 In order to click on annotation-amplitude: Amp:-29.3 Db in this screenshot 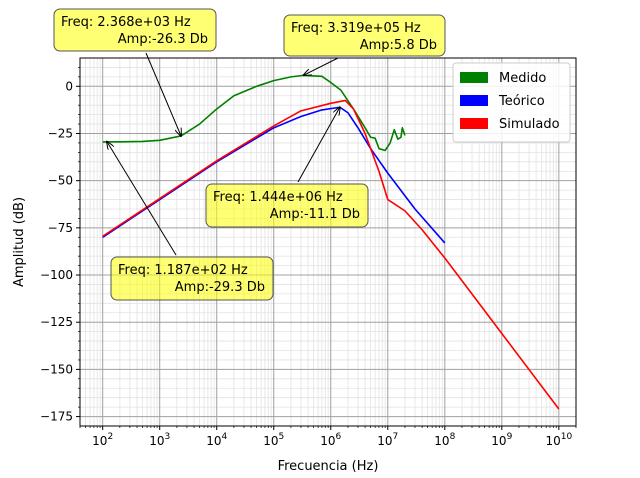, I will do `click(220, 287)`.